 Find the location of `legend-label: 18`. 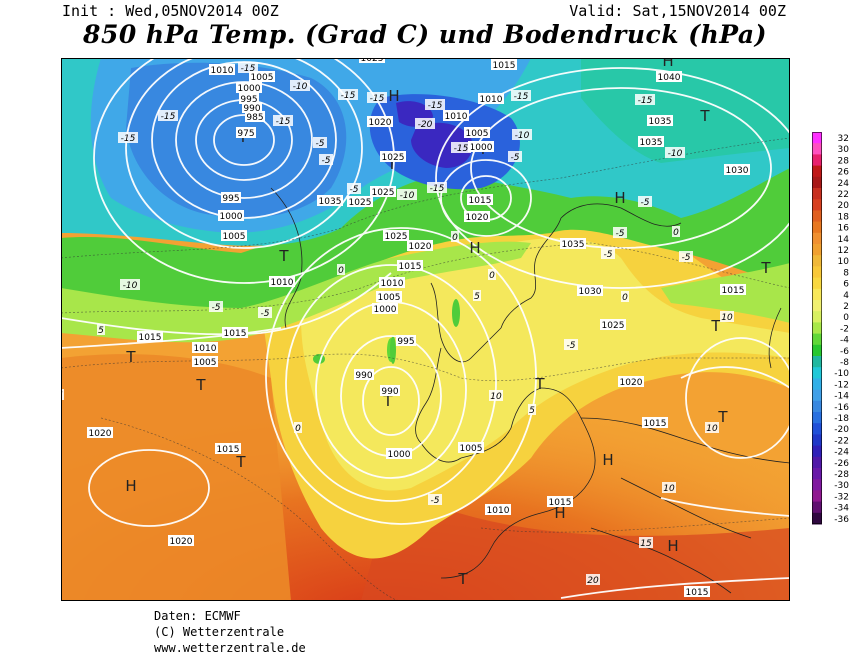

legend-label: 18 is located at coordinates (844, 217).